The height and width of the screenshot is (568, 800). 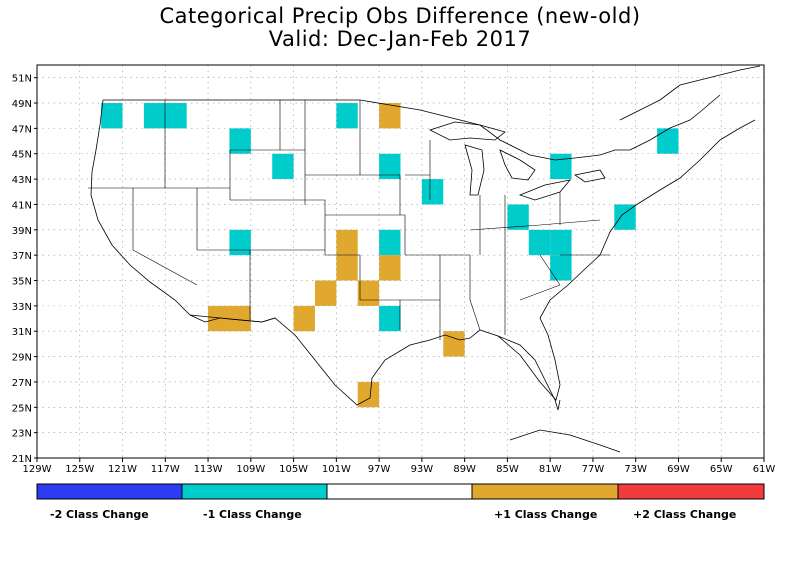 I want to click on lon-tick-label: 125W, so click(x=79, y=469).